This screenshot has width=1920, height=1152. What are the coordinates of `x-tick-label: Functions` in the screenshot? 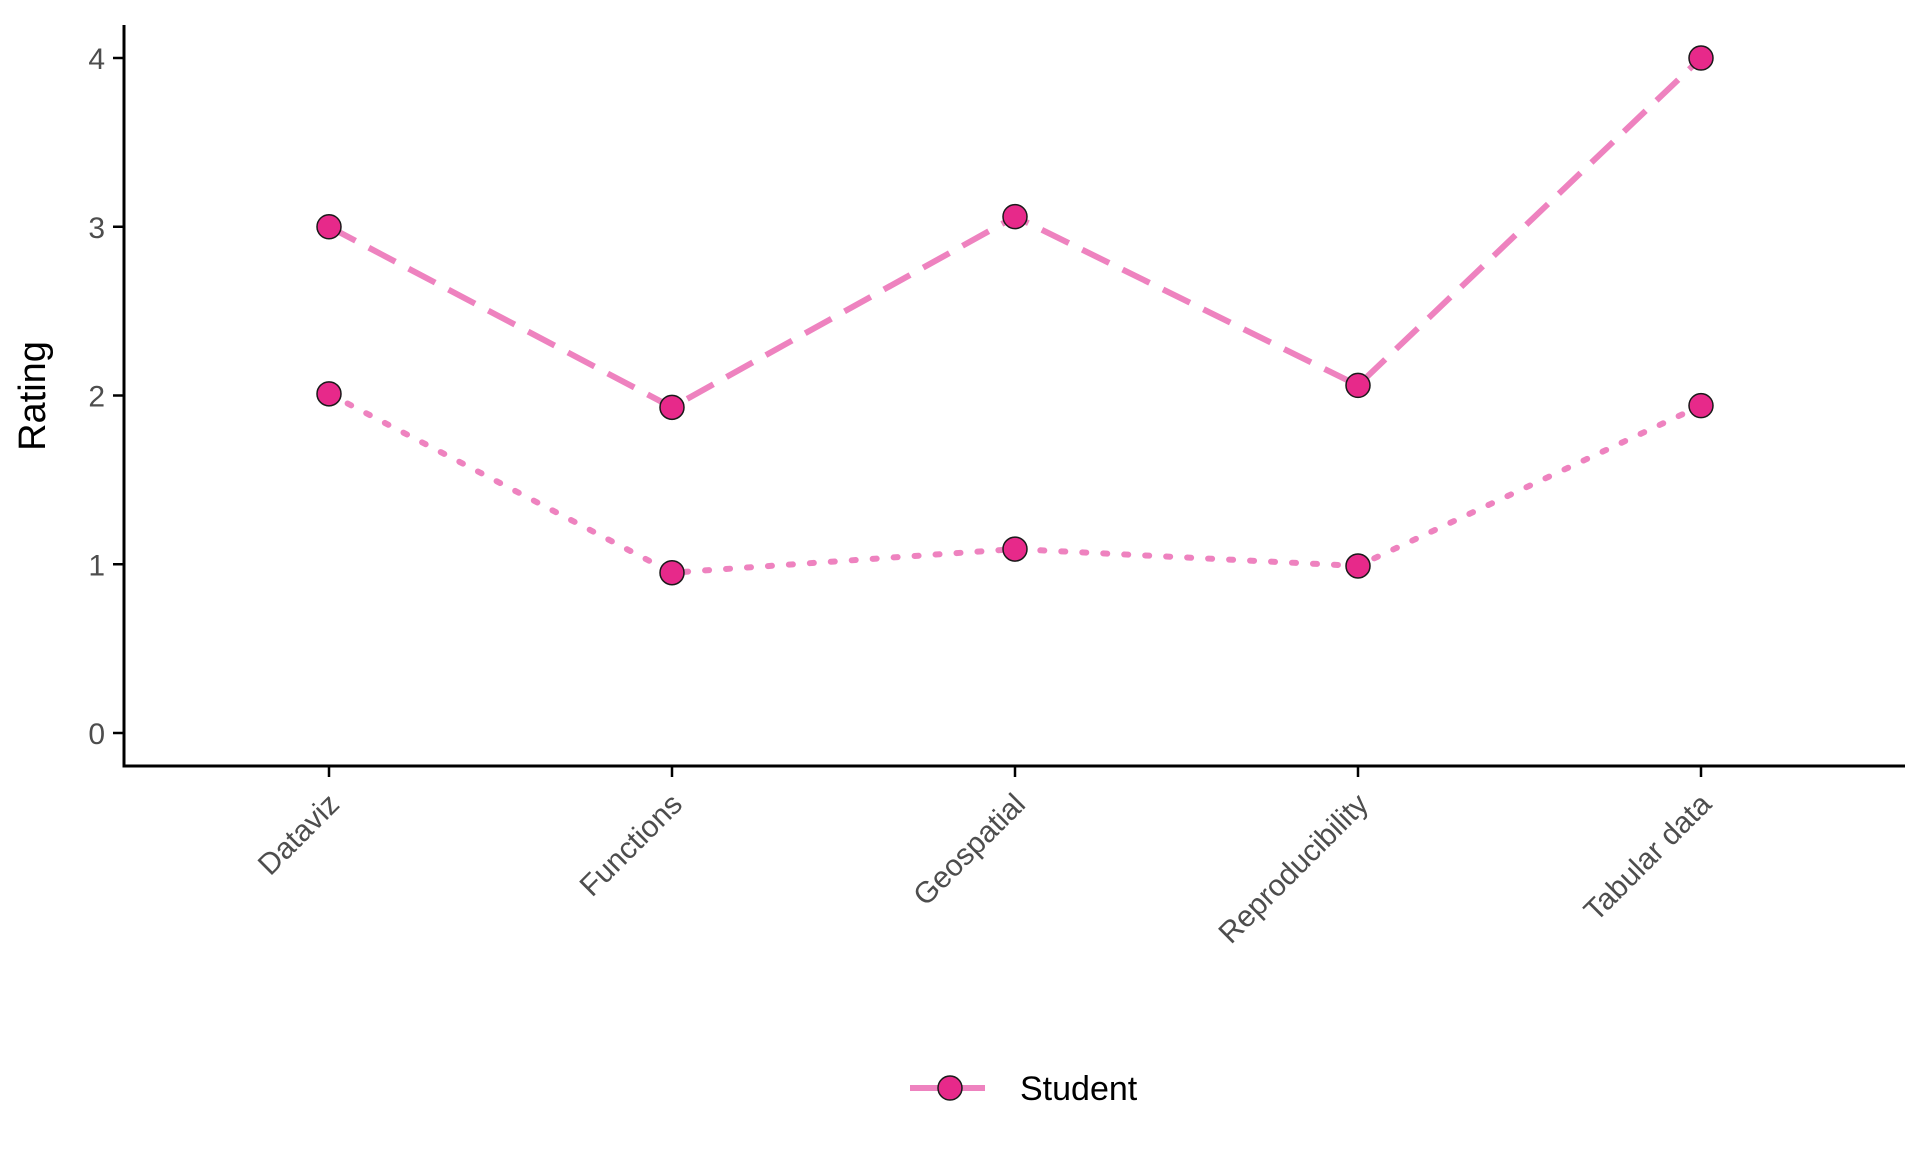 It's located at (631, 845).